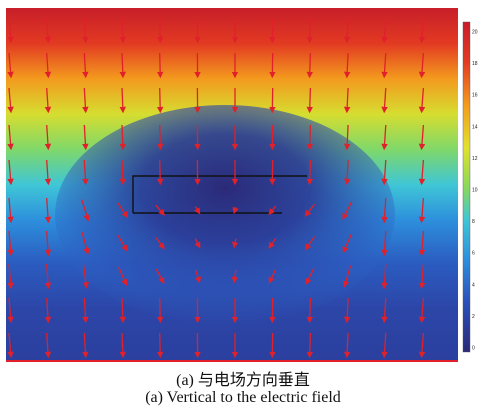 This screenshot has width=486, height=413. I want to click on colorbar-tick-label: 0, so click(473, 349).